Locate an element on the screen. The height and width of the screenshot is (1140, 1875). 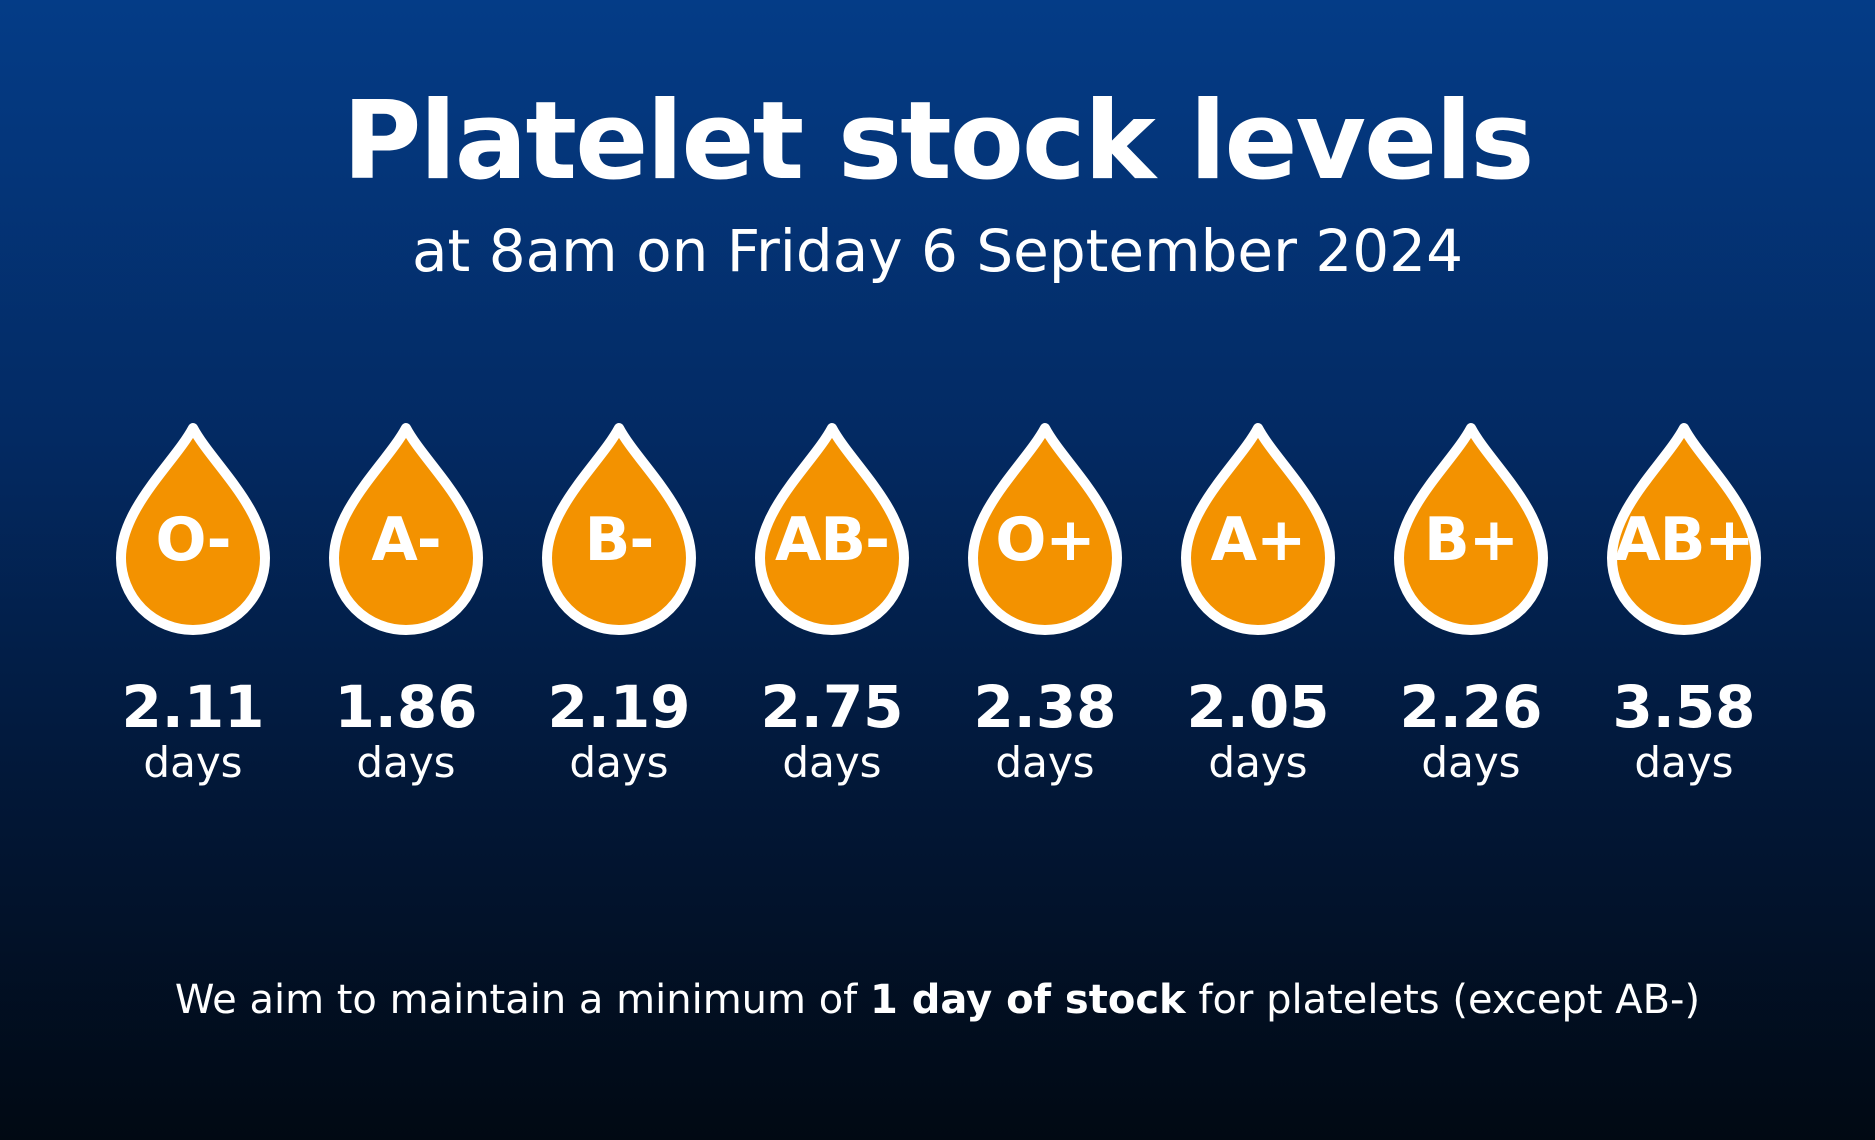
note-emphasis: 1 day of stock is located at coordinates (1027, 1000).